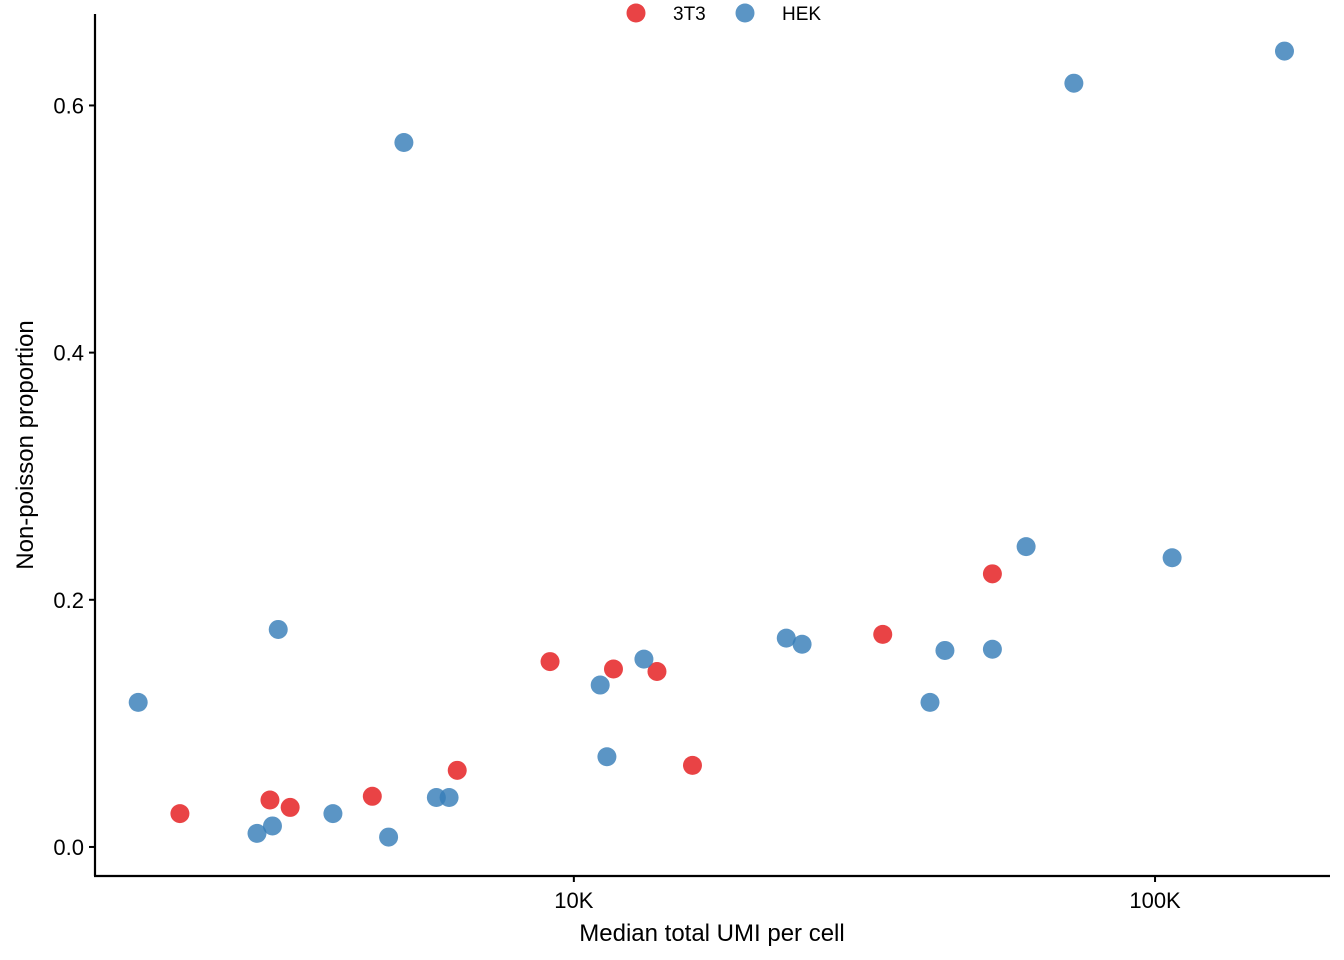  I want to click on x-axis-title: Median total UMI per cell, so click(711, 933).